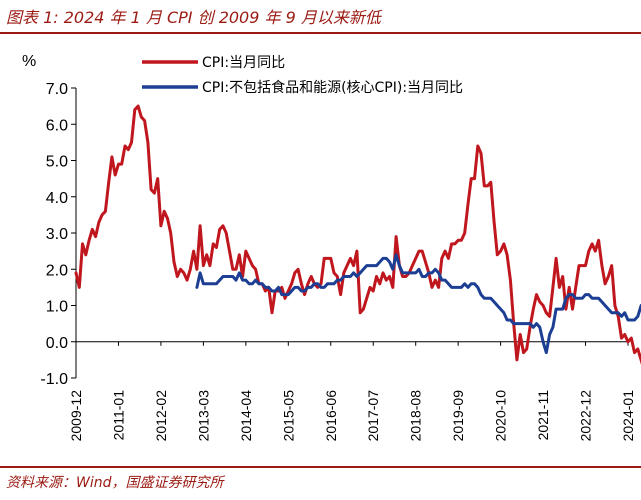  Describe the element at coordinates (161, 416) in the screenshot. I see `x-tick-label: 2012-02` at that location.